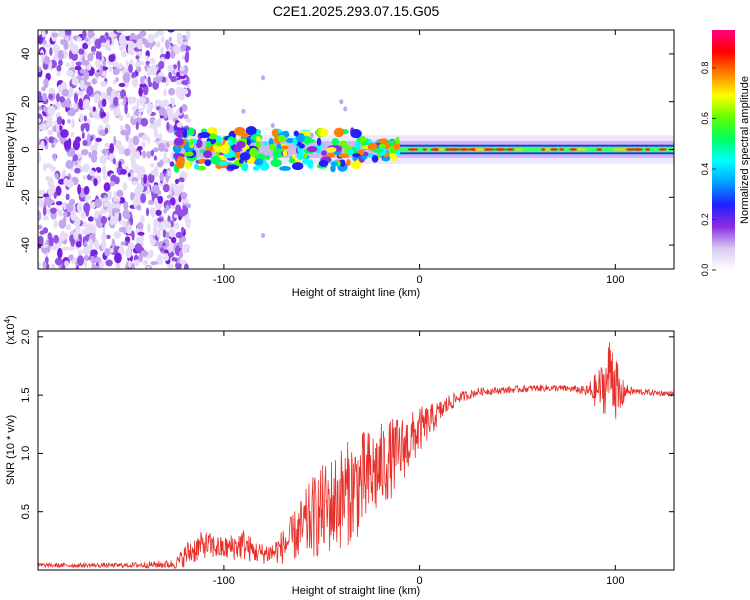  I want to click on colorbar-tick-label: 0.4, so click(705, 169).